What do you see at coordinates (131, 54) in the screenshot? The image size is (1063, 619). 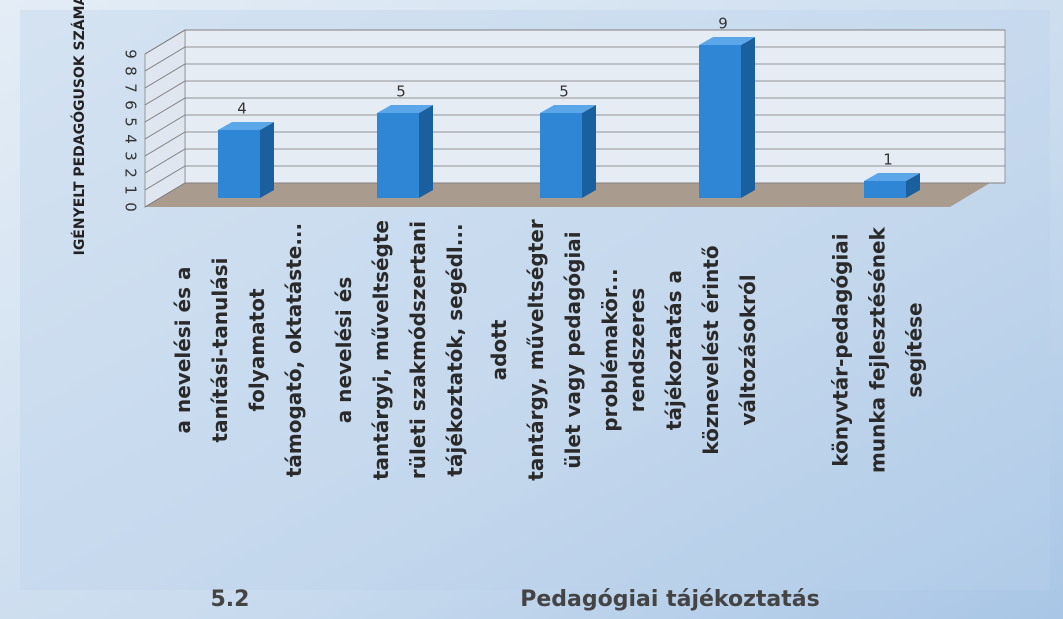 I see `y-tick-label: 9` at bounding box center [131, 54].